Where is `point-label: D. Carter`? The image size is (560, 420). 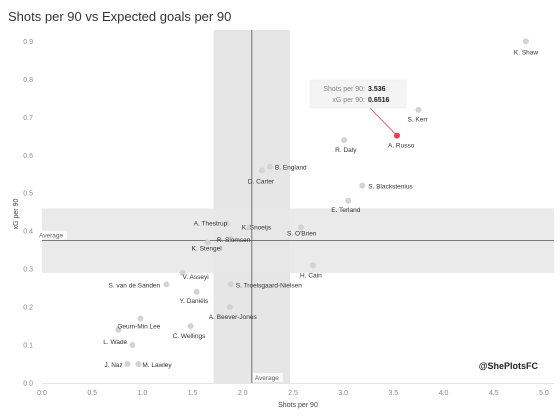 point-label: D. Carter is located at coordinates (261, 181).